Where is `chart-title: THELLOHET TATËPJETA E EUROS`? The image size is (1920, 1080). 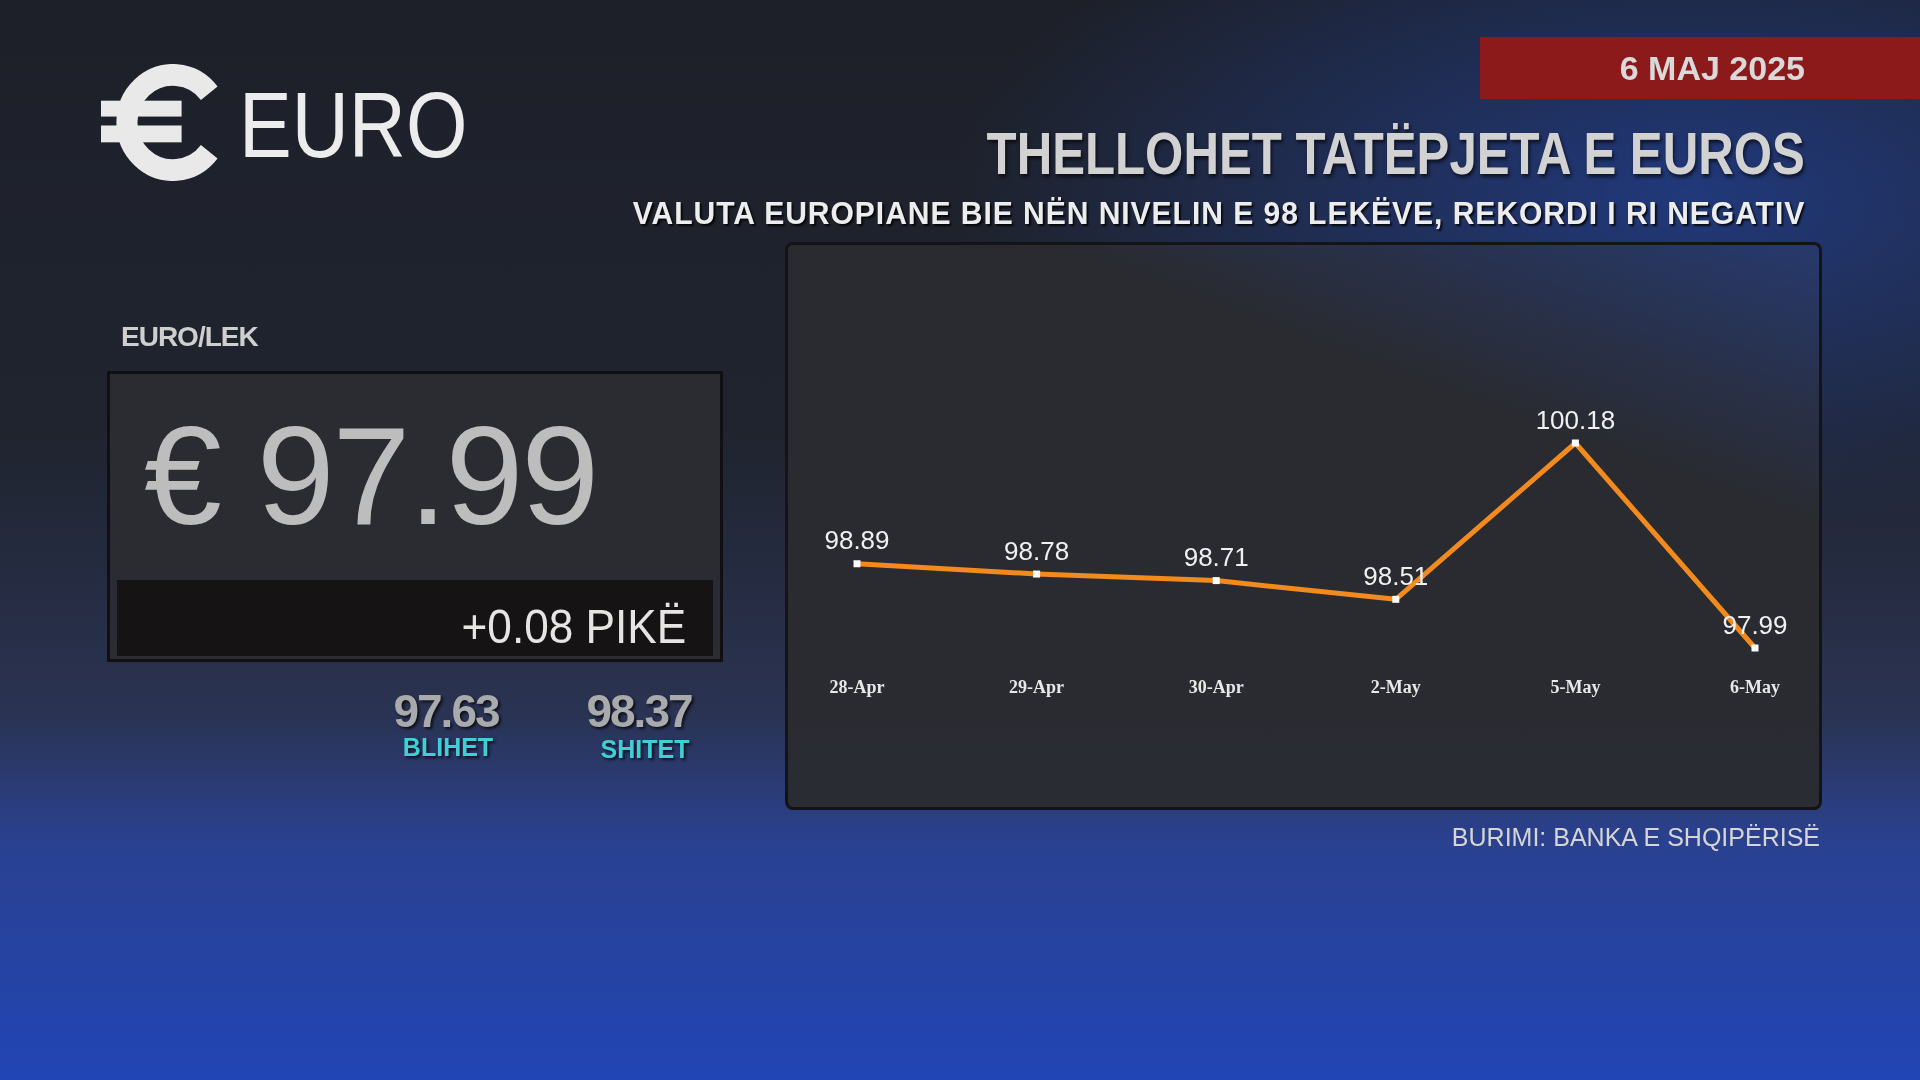
chart-title: THELLOHET TATËPJETA E EUROS is located at coordinates (1395, 154).